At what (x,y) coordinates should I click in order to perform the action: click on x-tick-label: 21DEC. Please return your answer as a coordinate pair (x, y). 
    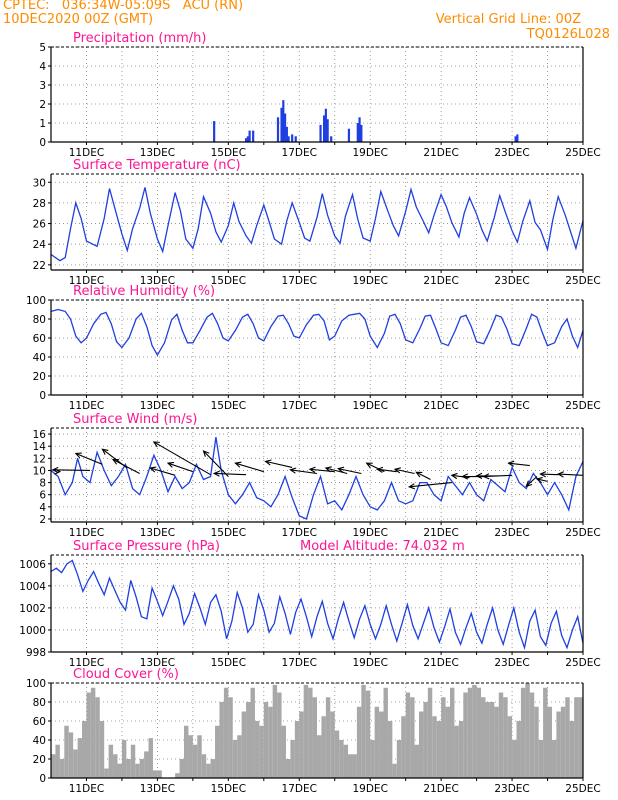
    Looking at the image, I should click on (440, 281).